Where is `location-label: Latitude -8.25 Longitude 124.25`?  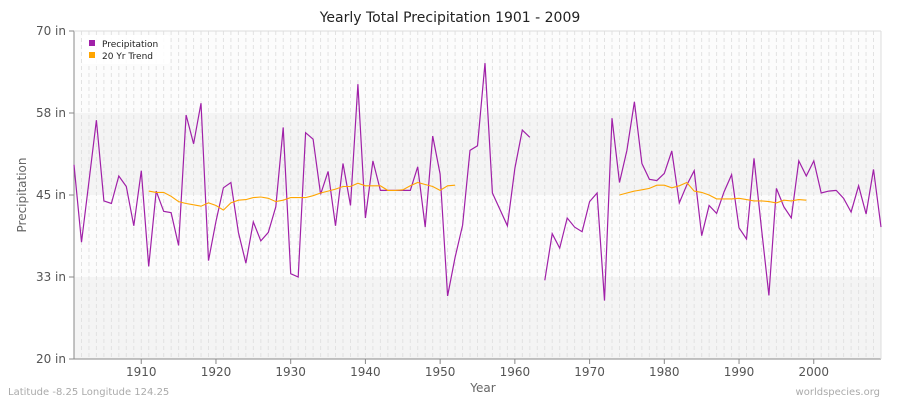 location-label: Latitude -8.25 Longitude 124.25 is located at coordinates (88, 392).